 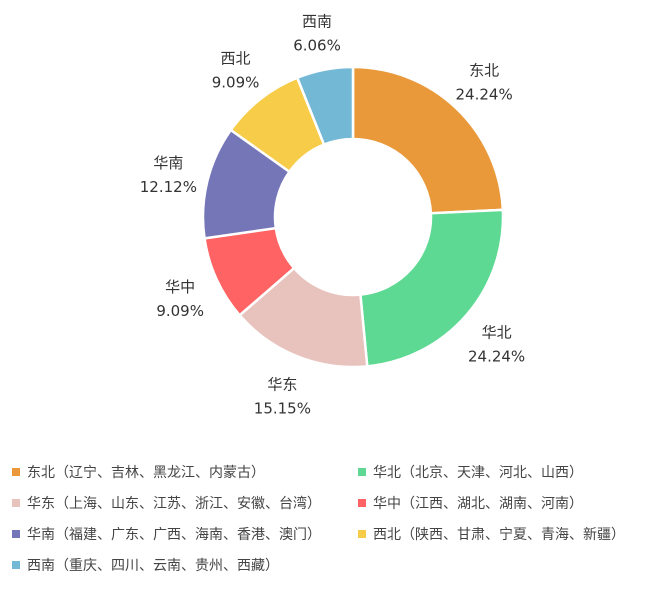 What do you see at coordinates (478, 504) in the screenshot?
I see `legend-label: 华中（江西、湖北、湖南、河南）` at bounding box center [478, 504].